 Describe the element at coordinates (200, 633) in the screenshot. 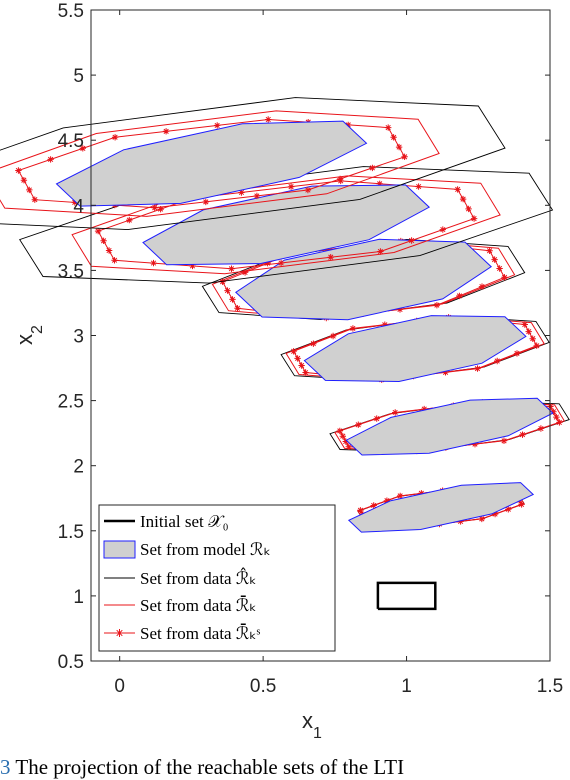

I see `legend-label-data-bar-s-set: Set from data ℛ̄ₖˢ` at that location.